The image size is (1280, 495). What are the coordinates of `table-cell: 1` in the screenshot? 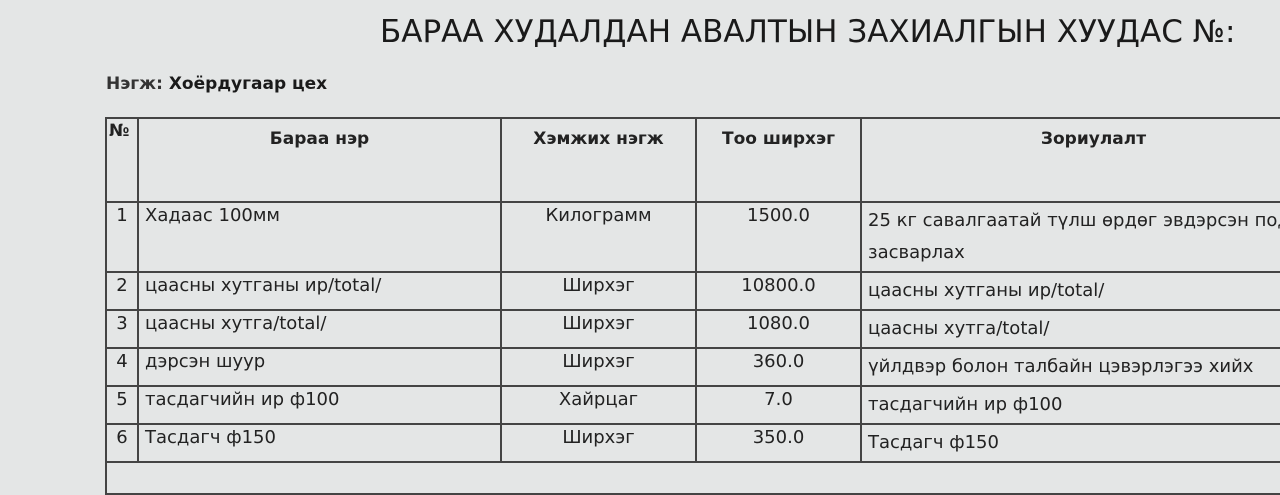 It's located at (122, 237).